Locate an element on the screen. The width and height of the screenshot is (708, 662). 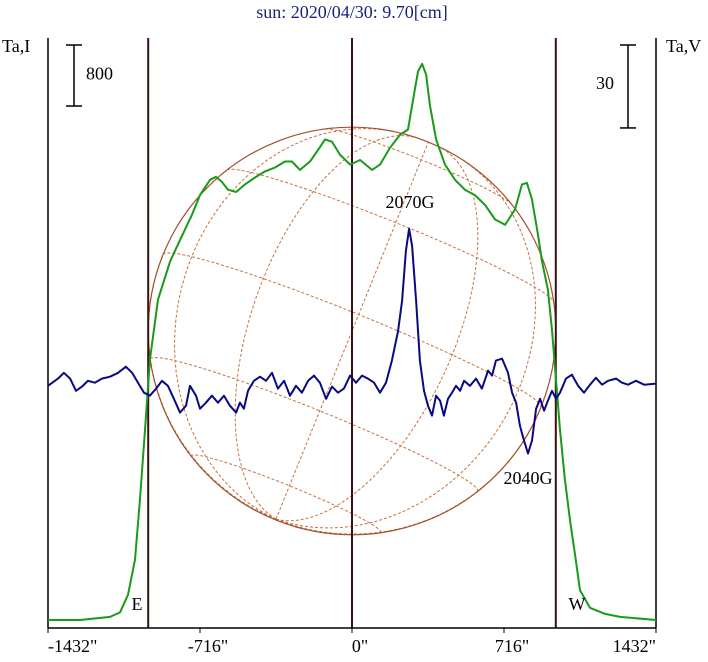
x-tick-label: 1432" is located at coordinates (634, 646).